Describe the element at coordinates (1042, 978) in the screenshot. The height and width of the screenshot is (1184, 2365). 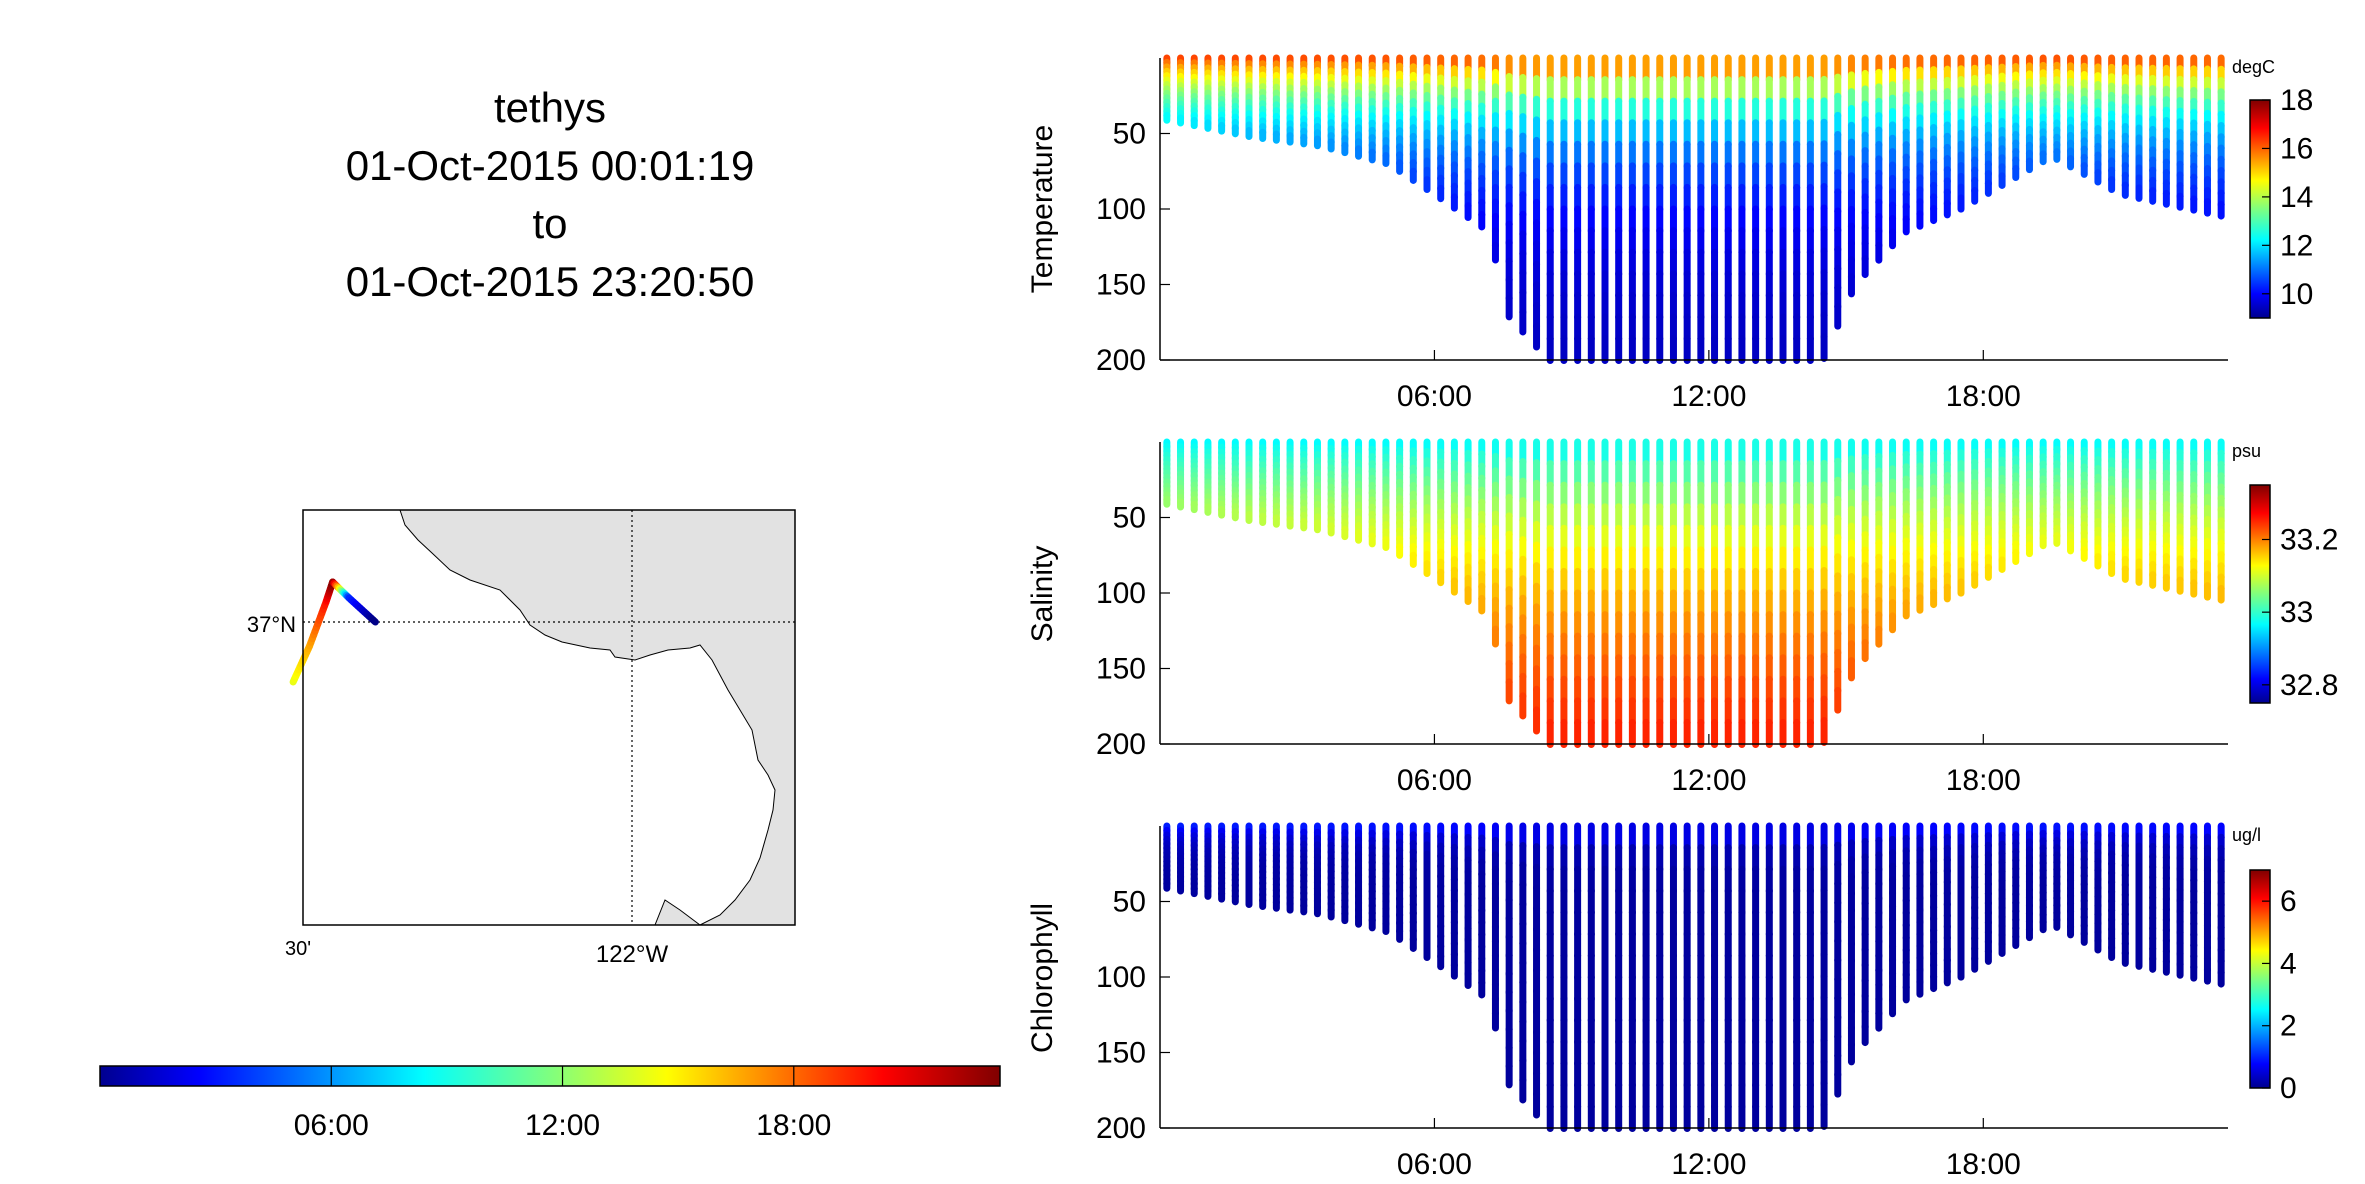
I see `chlorophyll-ylabel: Chlorophyll` at that location.